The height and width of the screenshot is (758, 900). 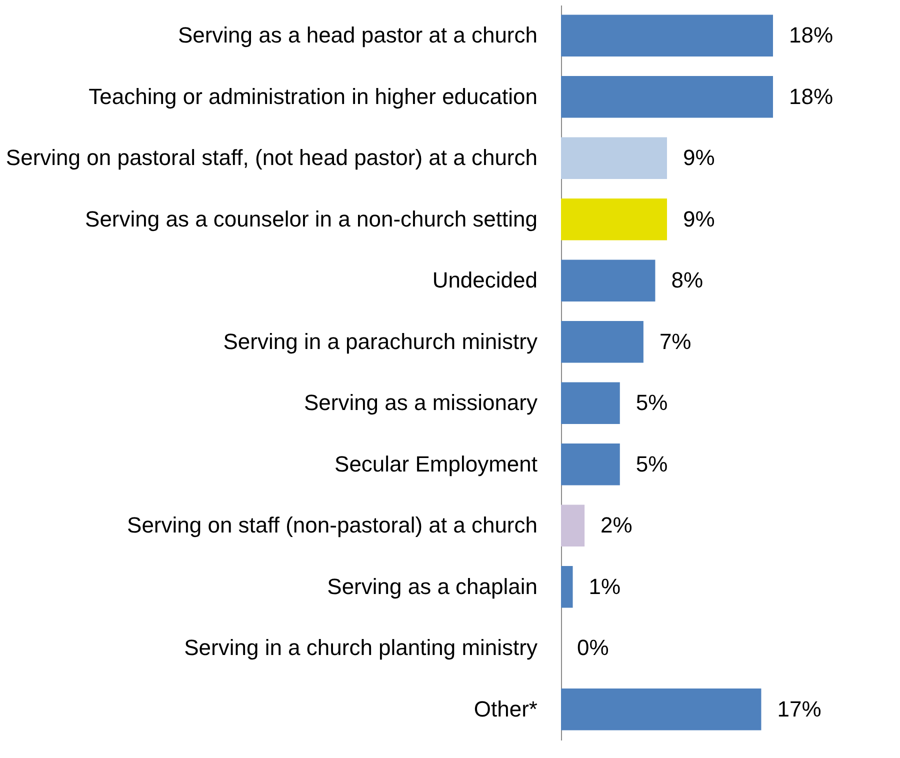 I want to click on y-tick-label: Other*, so click(x=506, y=709).